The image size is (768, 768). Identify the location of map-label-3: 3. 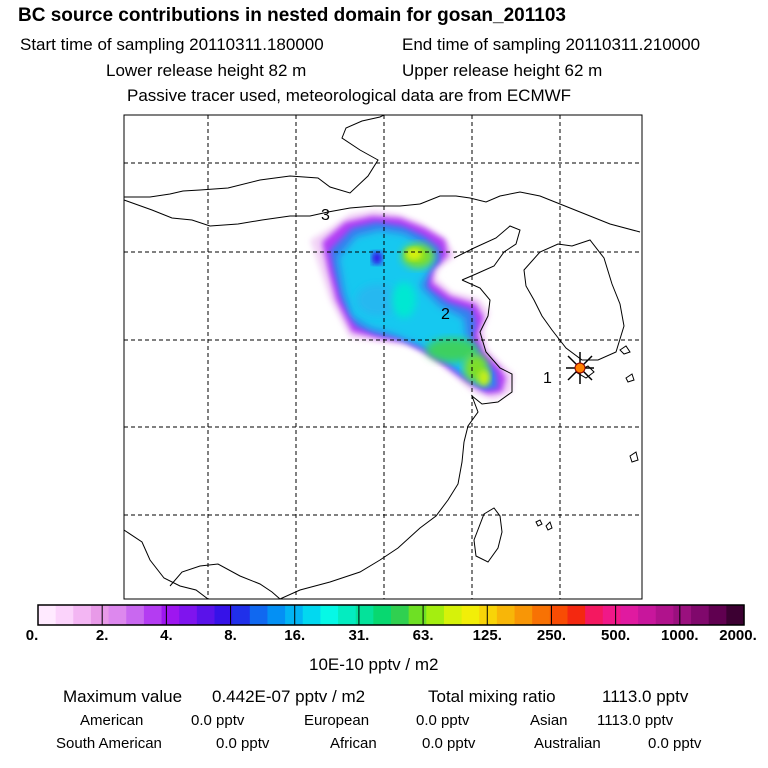
(325, 215).